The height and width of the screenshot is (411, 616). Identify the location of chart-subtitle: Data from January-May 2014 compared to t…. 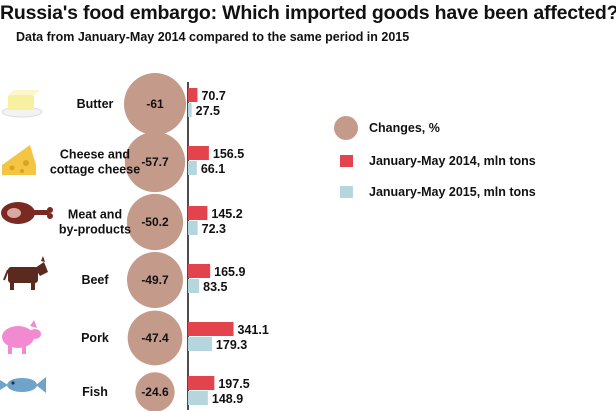
(213, 37).